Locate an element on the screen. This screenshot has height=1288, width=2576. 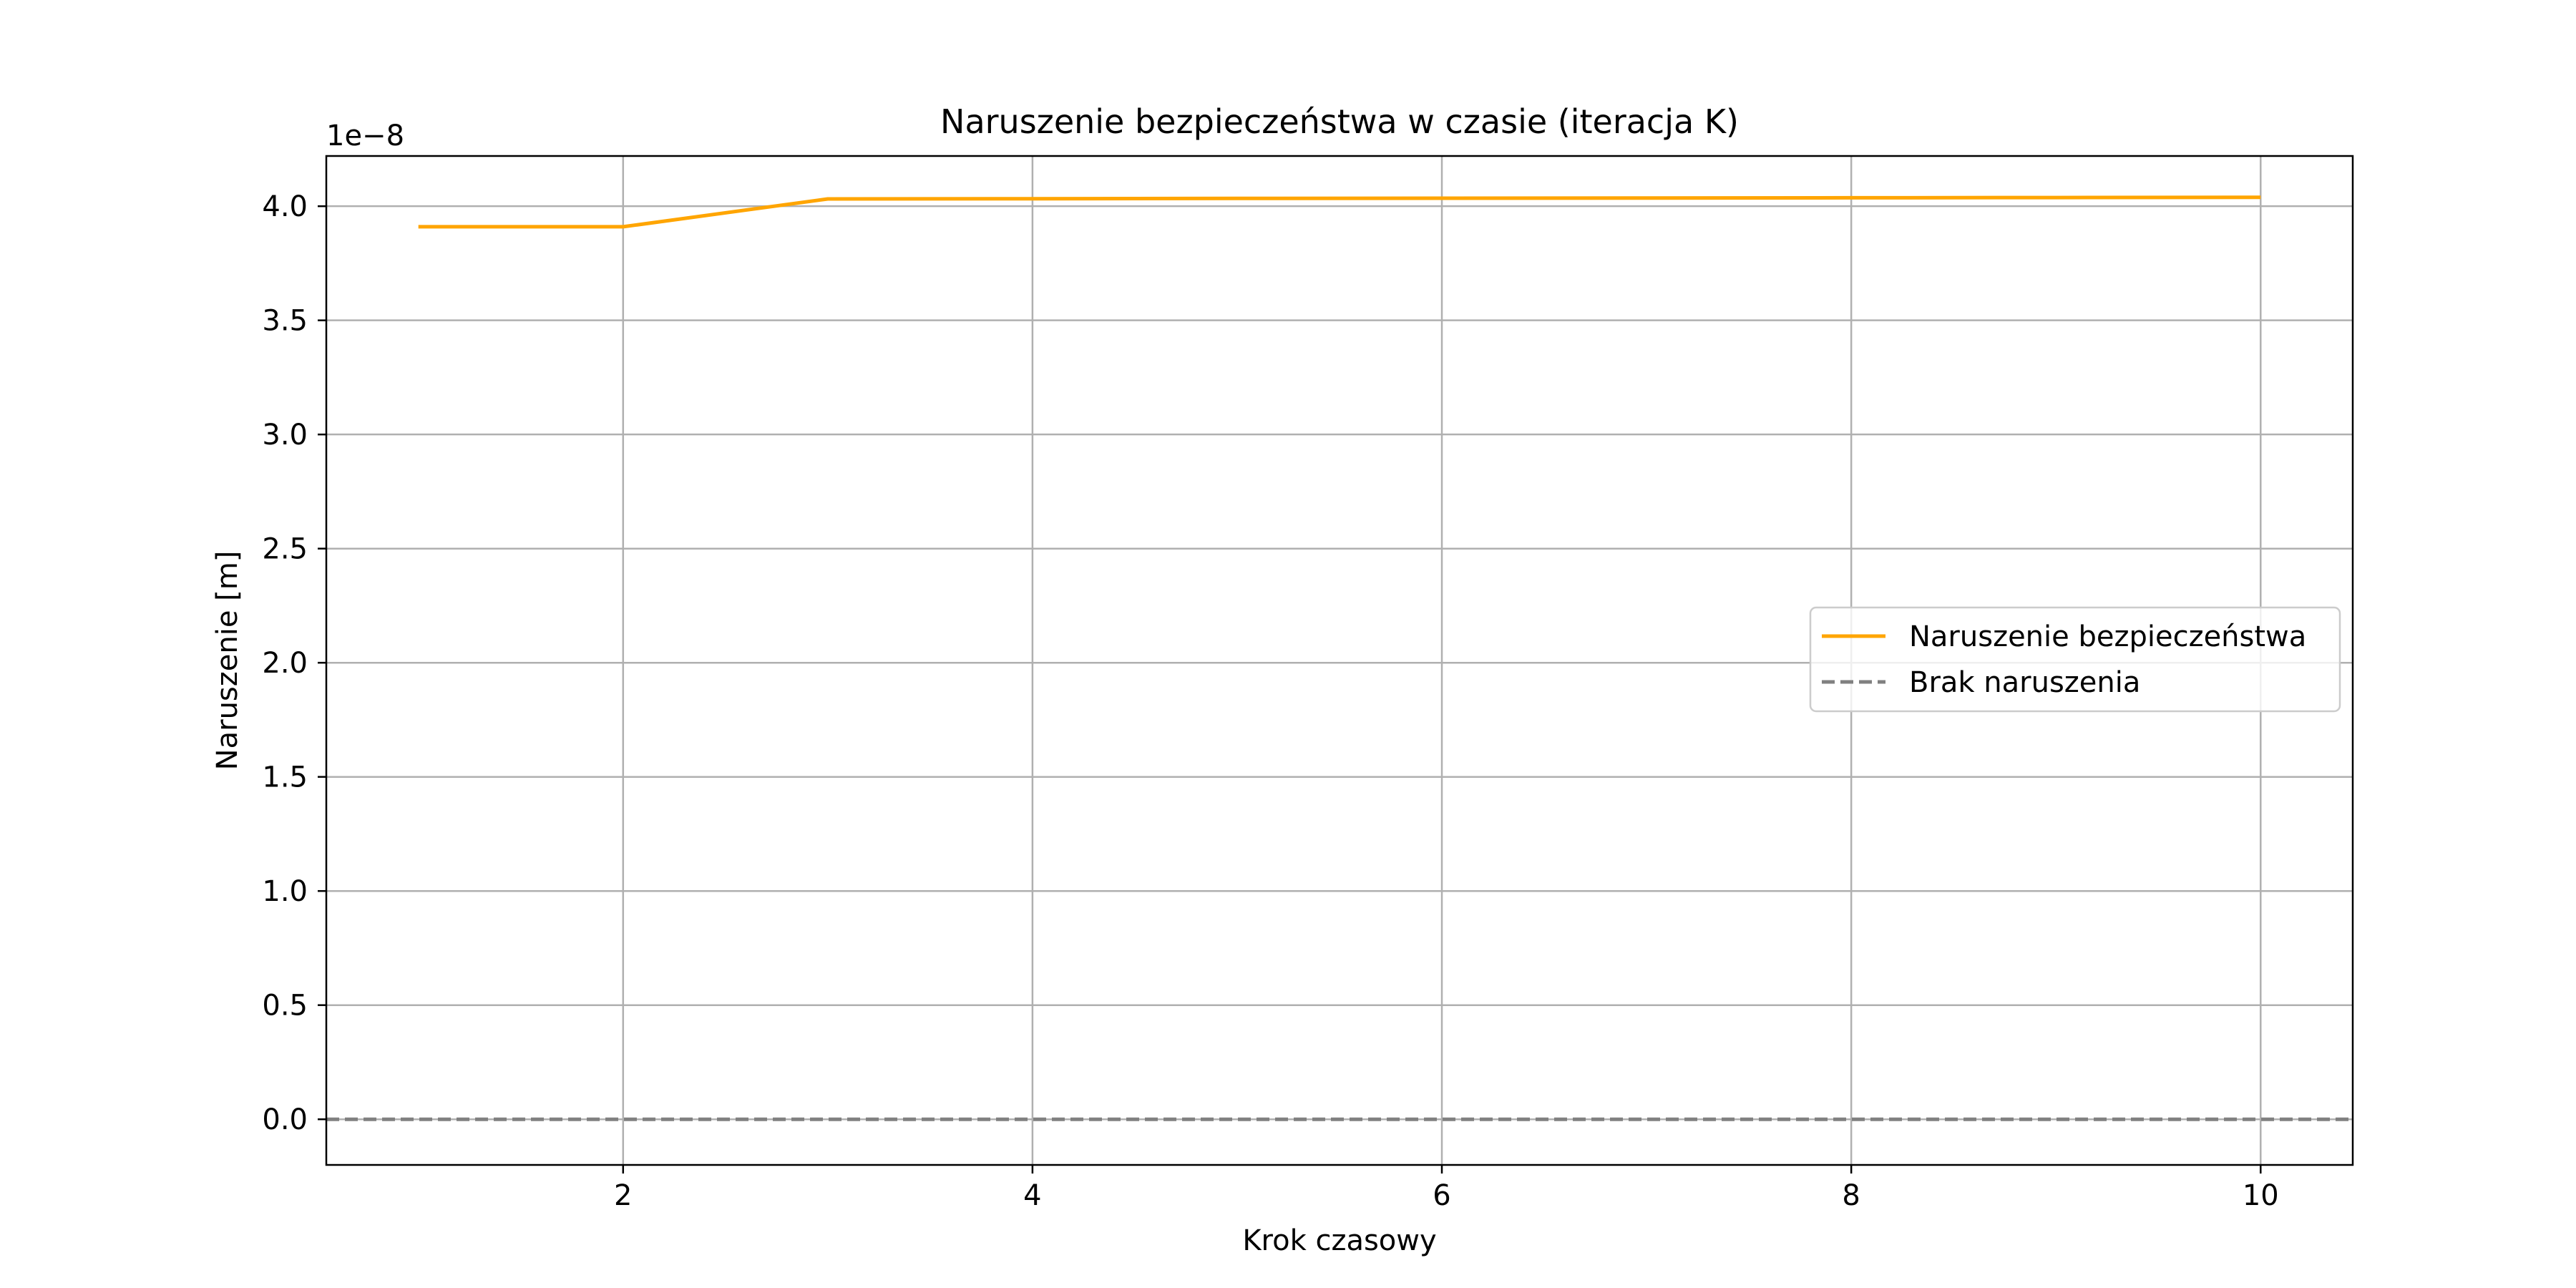
y-tick-label: 1.5 is located at coordinates (285, 777).